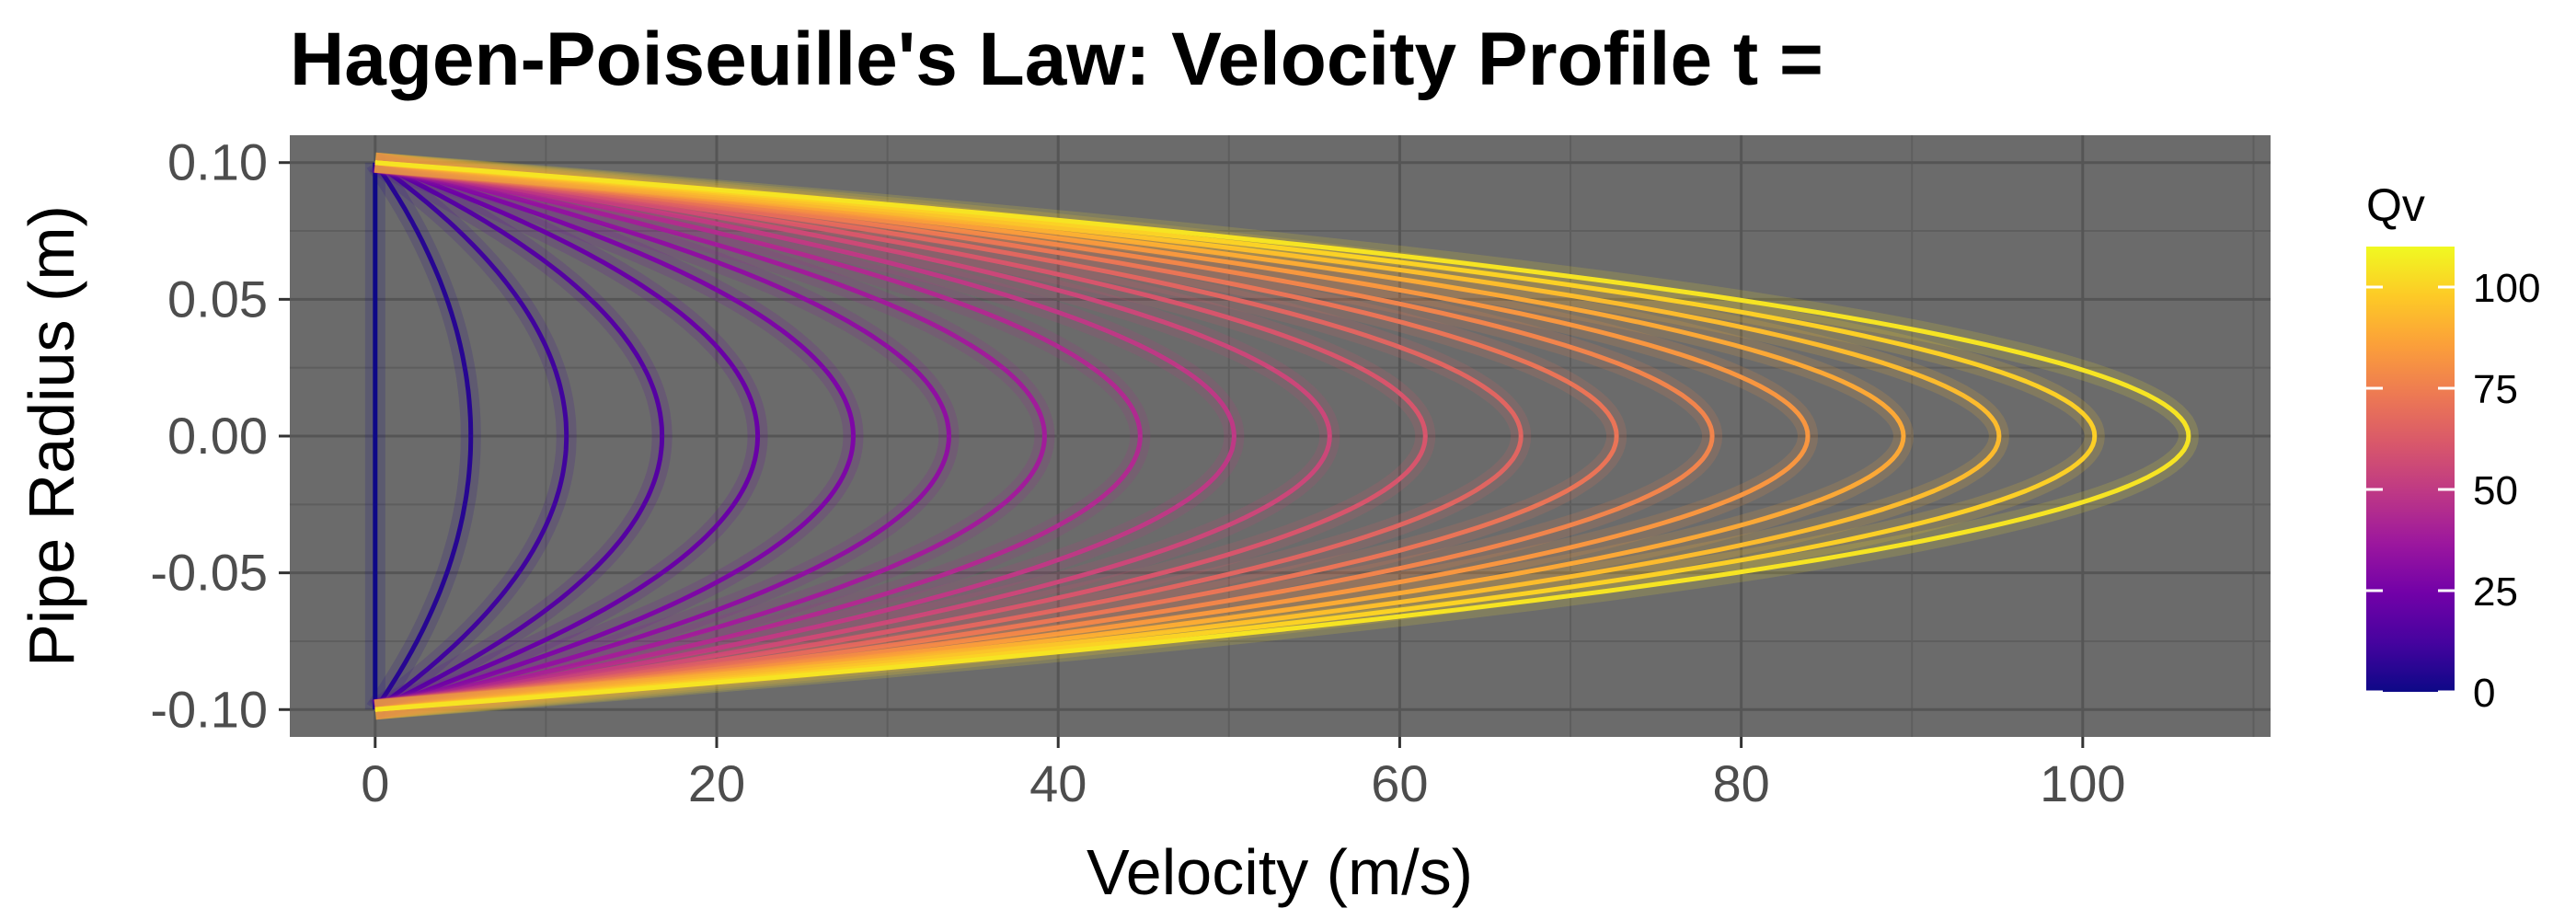 This screenshot has width=2576, height=920. Describe the element at coordinates (1243, 774) in the screenshot. I see `x-axis: 0 20 40 60 80 100` at that location.